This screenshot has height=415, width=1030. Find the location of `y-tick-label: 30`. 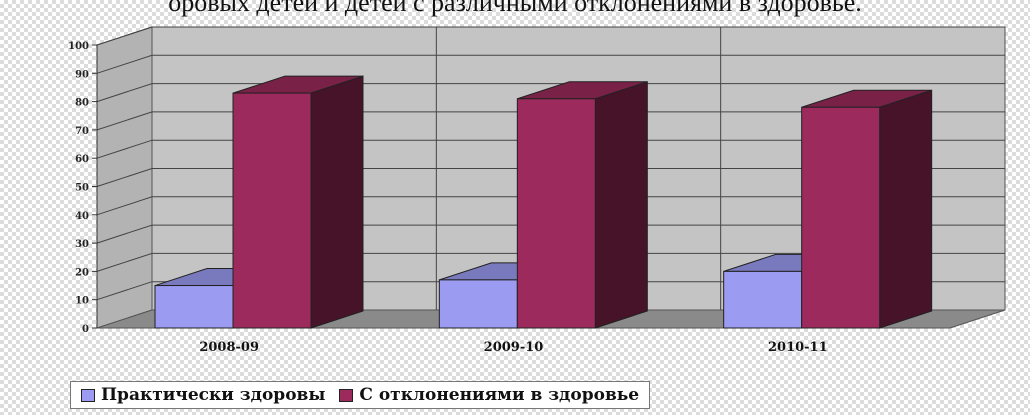

y-tick-label: 30 is located at coordinates (82, 244).